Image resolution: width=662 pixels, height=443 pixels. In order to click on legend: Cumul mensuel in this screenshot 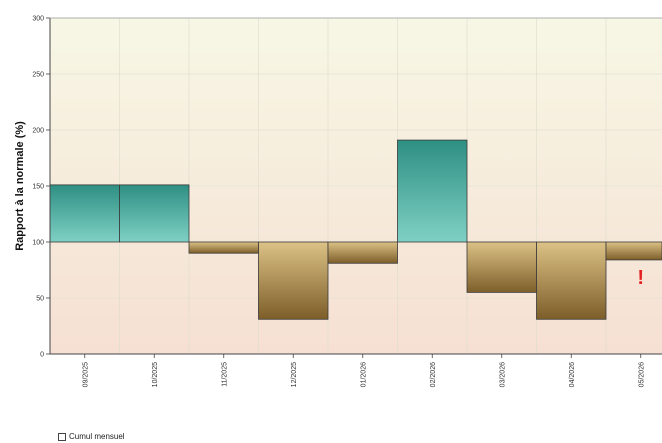, I will do `click(91, 436)`.